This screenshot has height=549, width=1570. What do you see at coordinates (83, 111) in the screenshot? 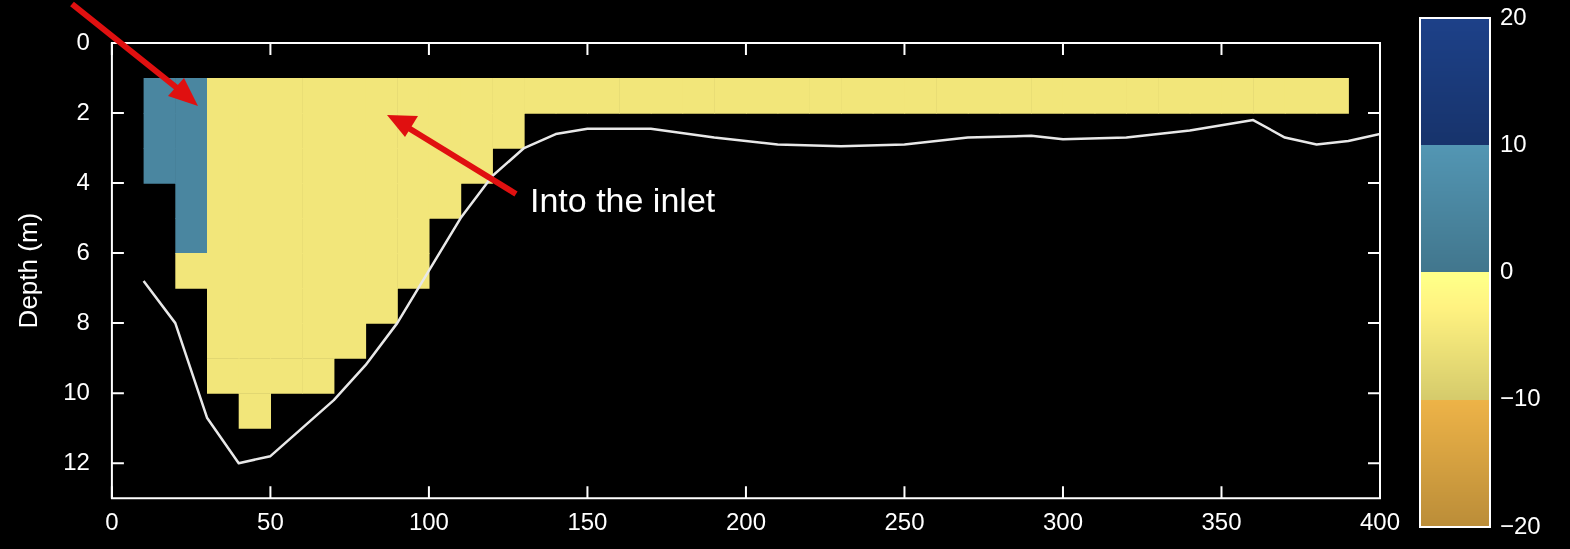
I see `y-tick-label: 2` at bounding box center [83, 111].